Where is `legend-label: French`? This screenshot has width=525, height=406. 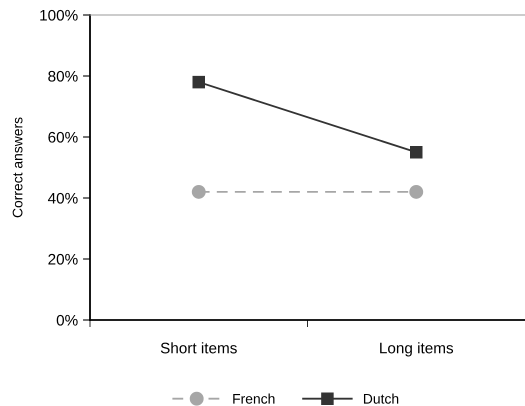 legend-label: French is located at coordinates (253, 399).